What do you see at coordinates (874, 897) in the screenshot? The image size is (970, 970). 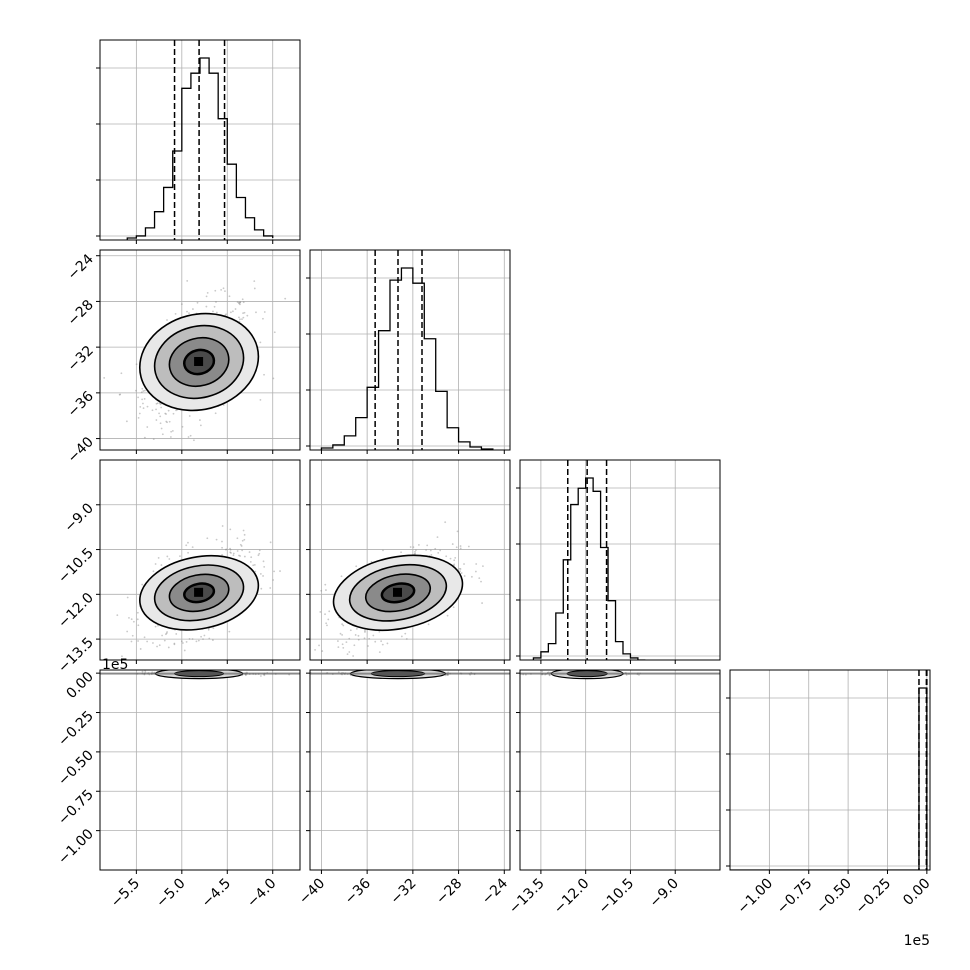 I see `x-tick-label: −0.25` at bounding box center [874, 897].